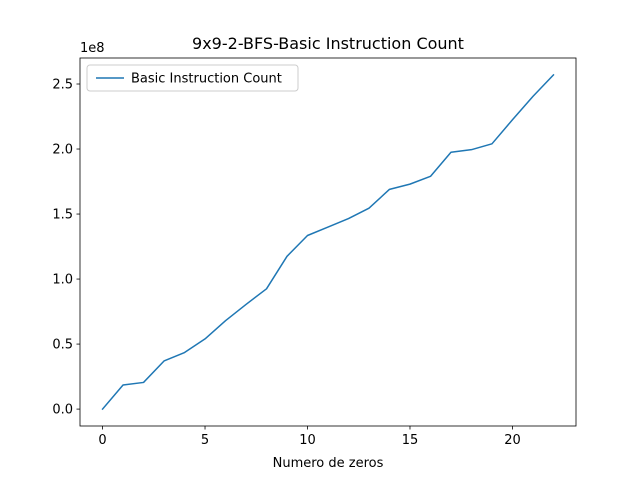 Image resolution: width=640 pixels, height=480 pixels. Describe the element at coordinates (328, 463) in the screenshot. I see `x-axis-label: Numero de zeros` at that location.